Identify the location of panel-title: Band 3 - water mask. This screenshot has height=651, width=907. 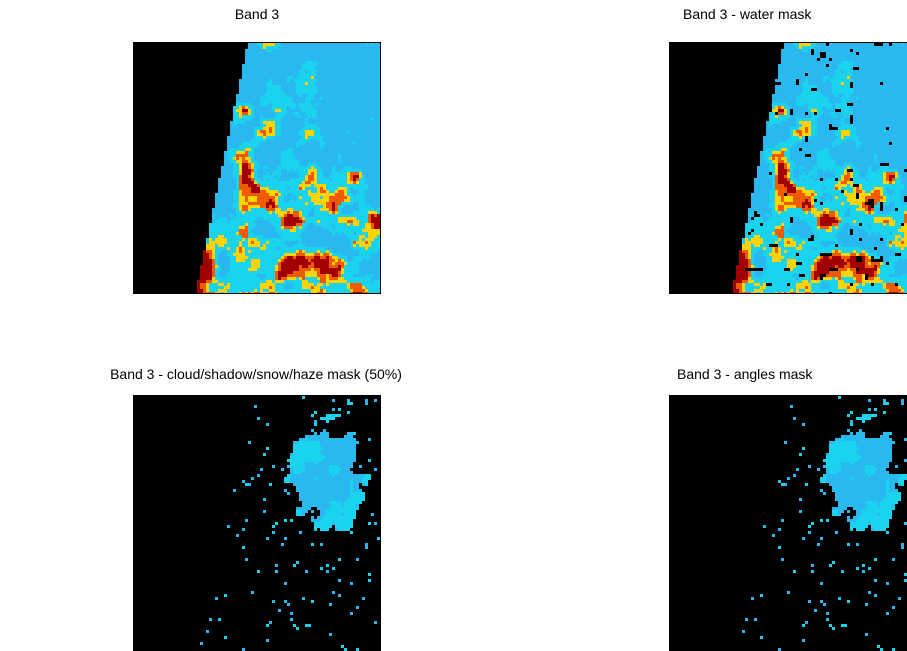
(788, 14).